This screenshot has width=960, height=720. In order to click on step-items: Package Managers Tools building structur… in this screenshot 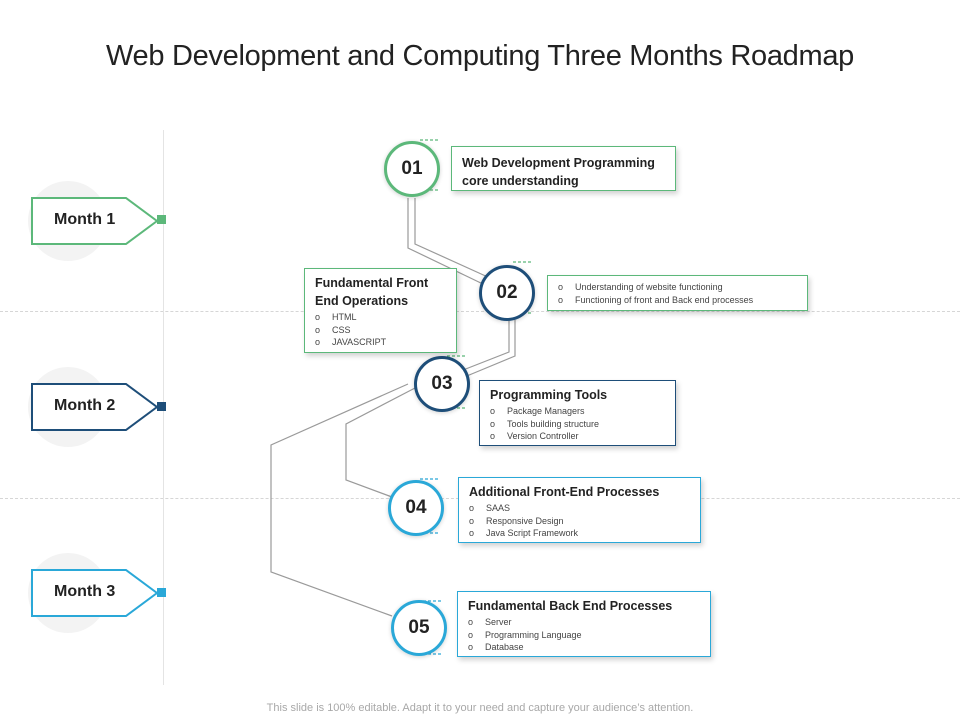, I will do `click(577, 424)`.